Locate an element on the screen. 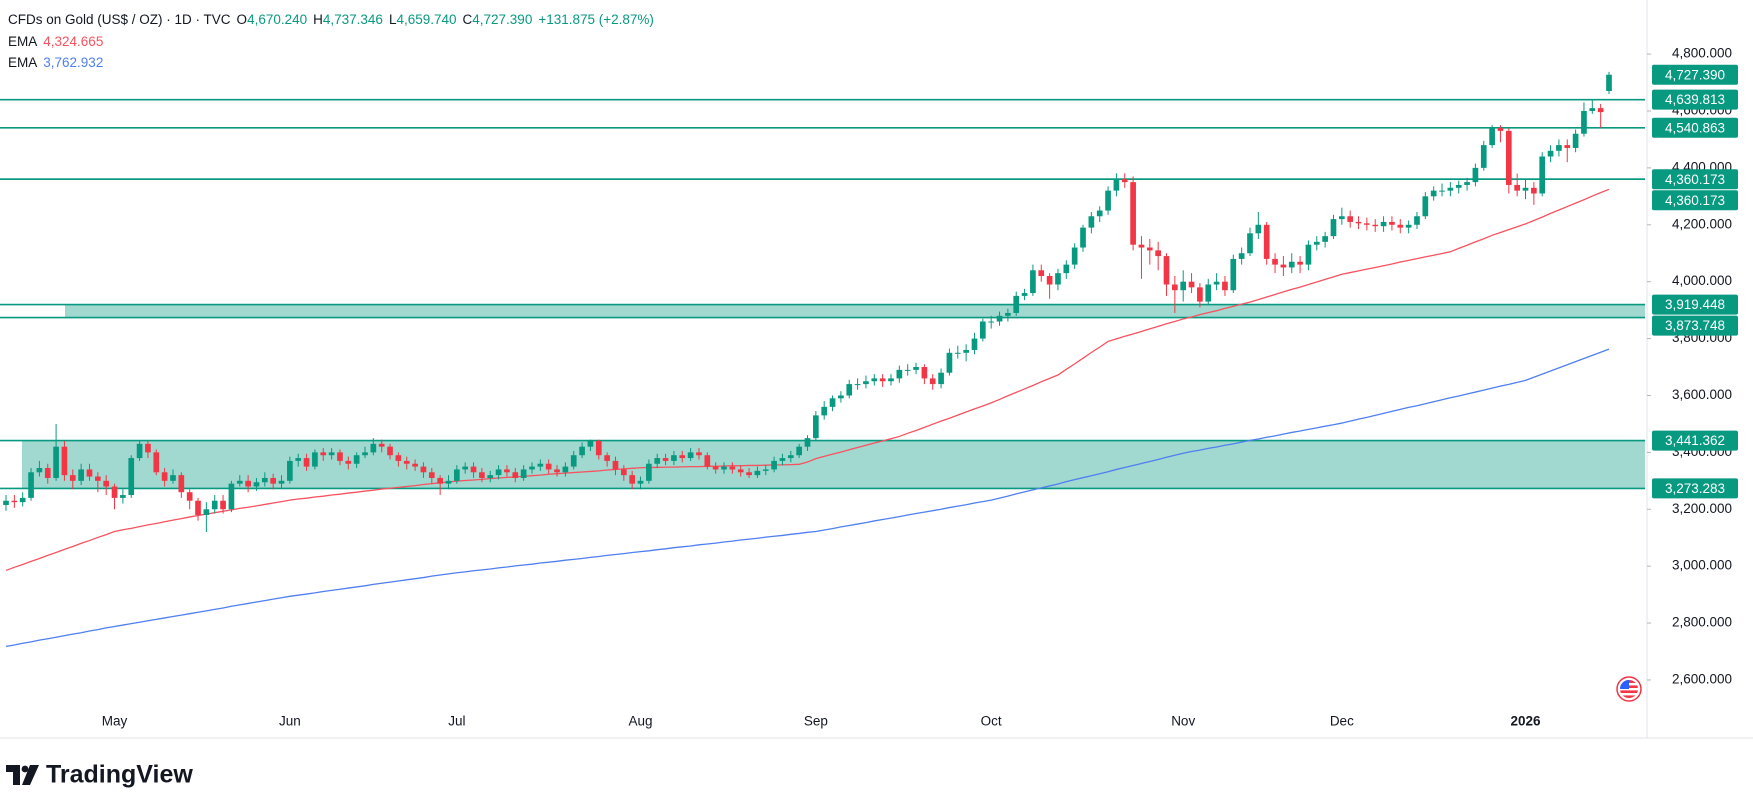  y-tick-label: 2,600.000 is located at coordinates (1702, 679).